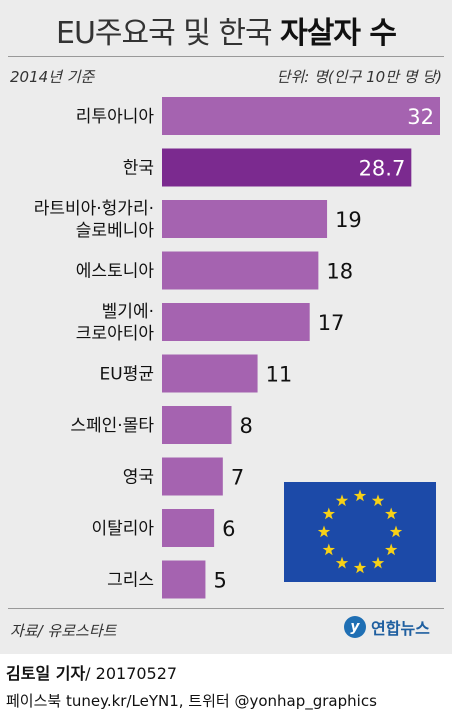  Describe the element at coordinates (279, 375) in the screenshot. I see `value-label-5: 11` at that location.